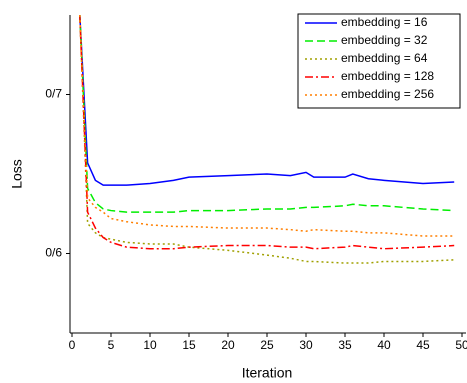 The height and width of the screenshot is (383, 467). What do you see at coordinates (17, 174) in the screenshot?
I see `y-axis-label: Loss` at bounding box center [17, 174].